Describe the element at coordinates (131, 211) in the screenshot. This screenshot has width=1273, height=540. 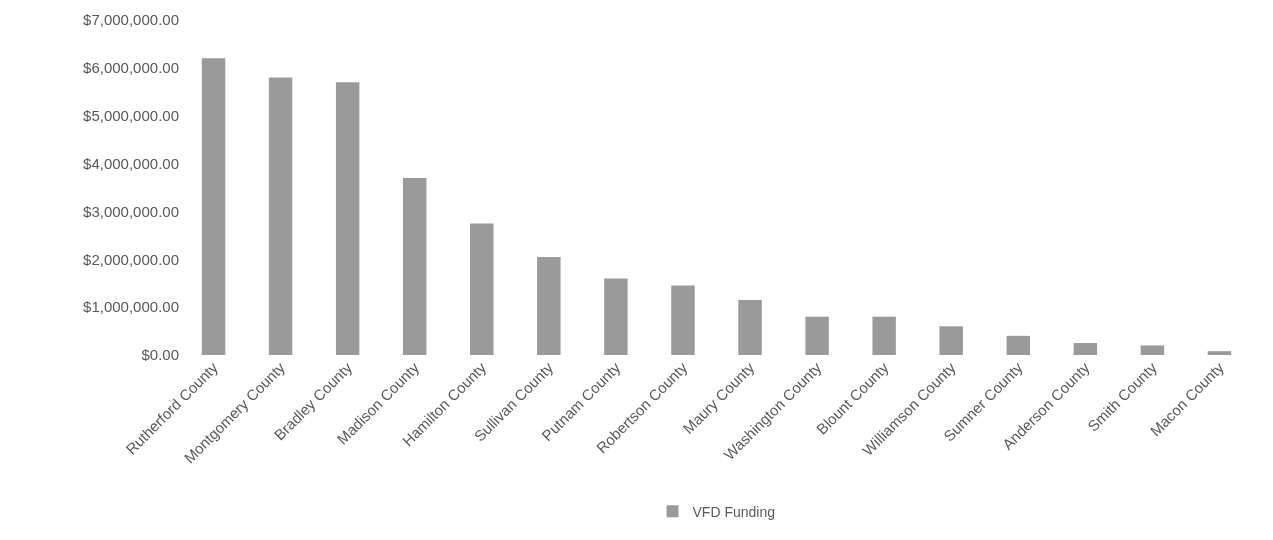
I see `y-tick-label: $3,000,000.00` at that location.